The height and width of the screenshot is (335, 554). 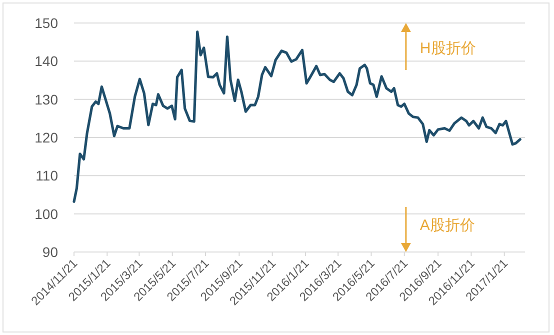 I want to click on y-tick-label: 150, so click(x=46, y=23).